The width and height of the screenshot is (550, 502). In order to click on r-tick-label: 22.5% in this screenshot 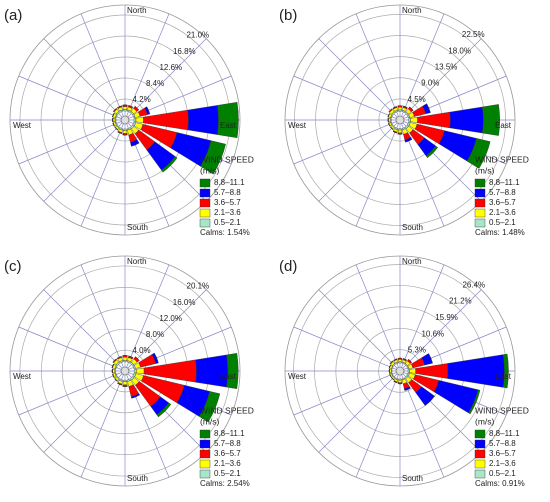, I will do `click(473, 34)`.